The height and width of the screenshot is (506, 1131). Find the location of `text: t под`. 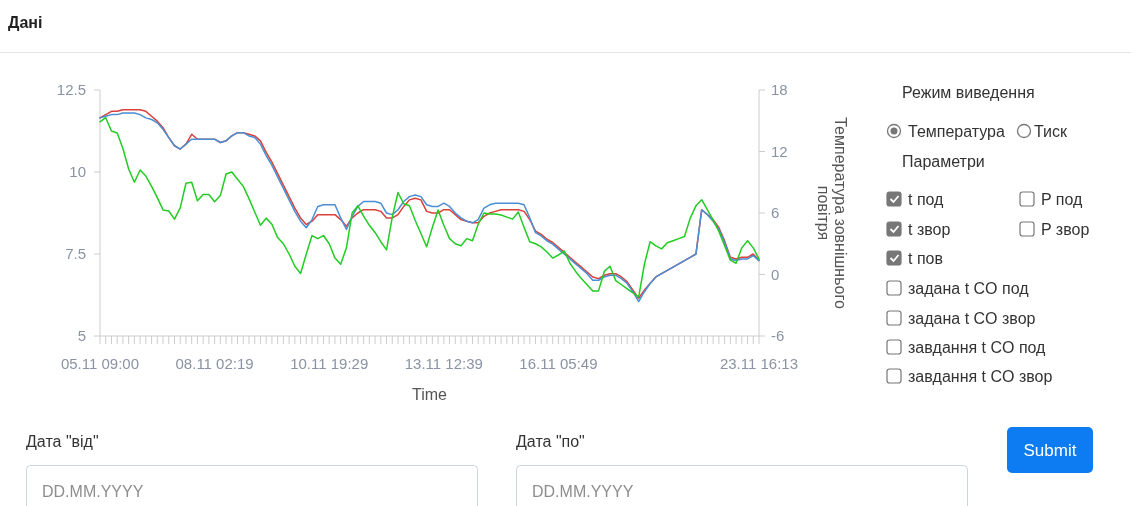

text: t под is located at coordinates (926, 199).